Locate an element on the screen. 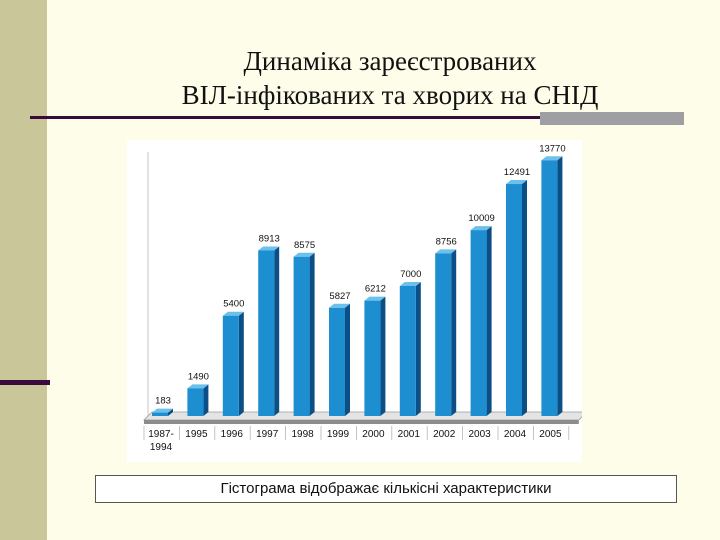 This screenshot has height=540, width=720. left-decor-bar is located at coordinates (23, 270).